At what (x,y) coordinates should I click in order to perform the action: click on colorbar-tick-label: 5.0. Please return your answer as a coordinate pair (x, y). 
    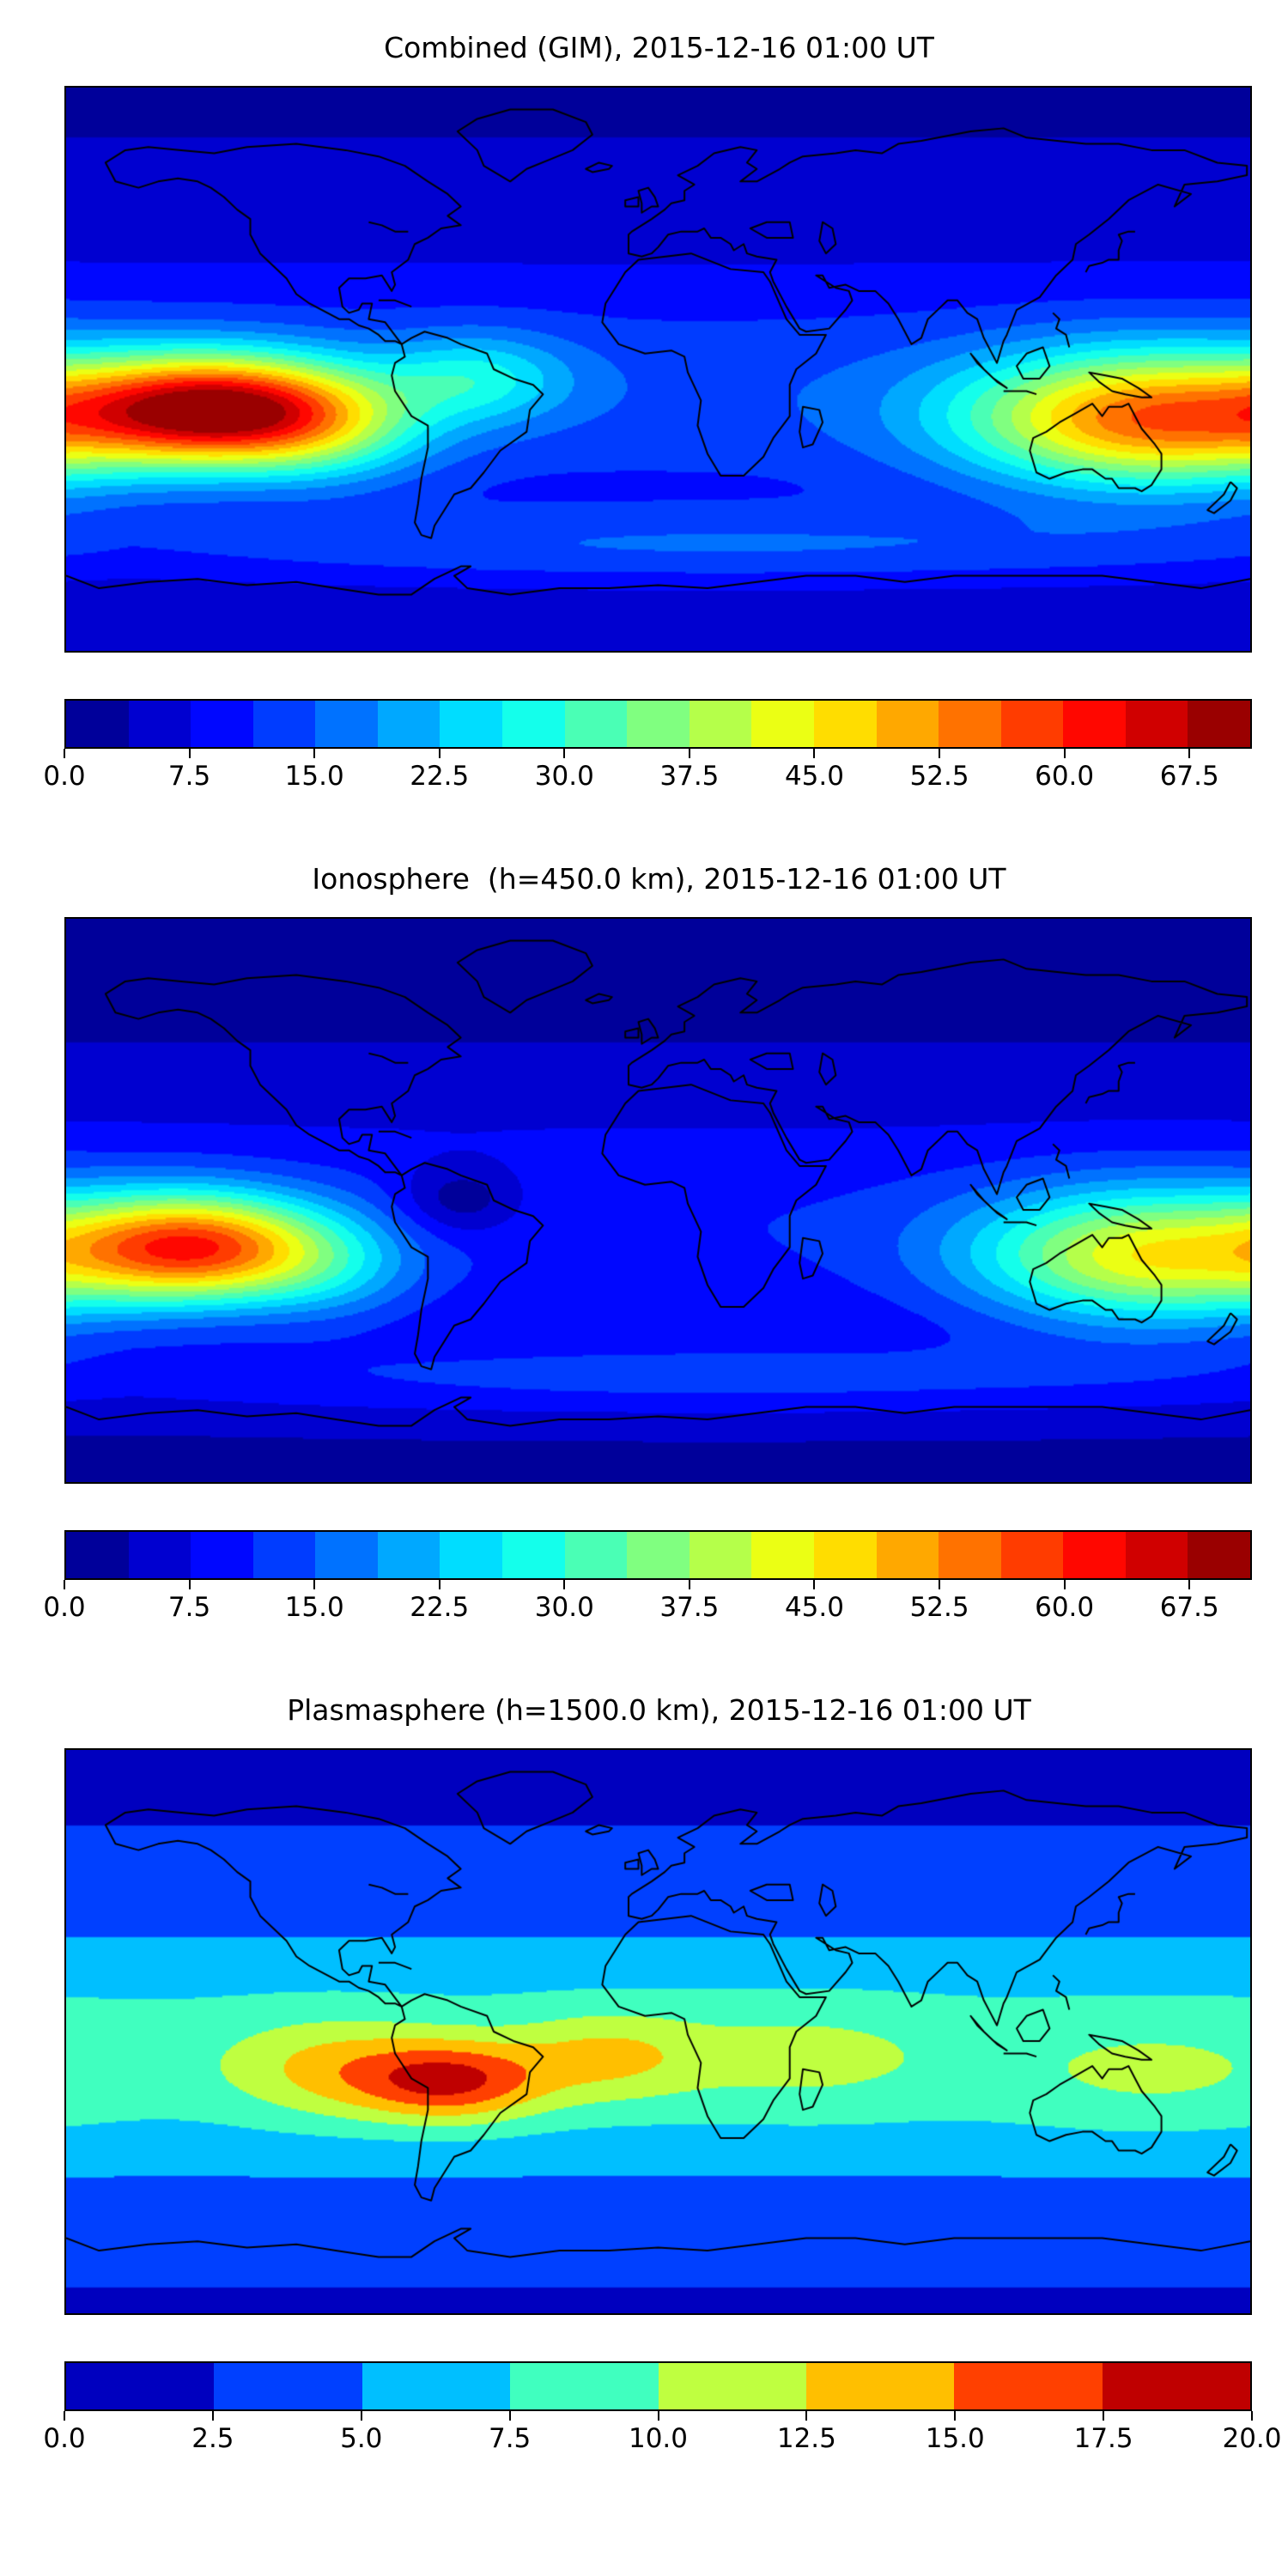
    Looking at the image, I should click on (361, 2438).